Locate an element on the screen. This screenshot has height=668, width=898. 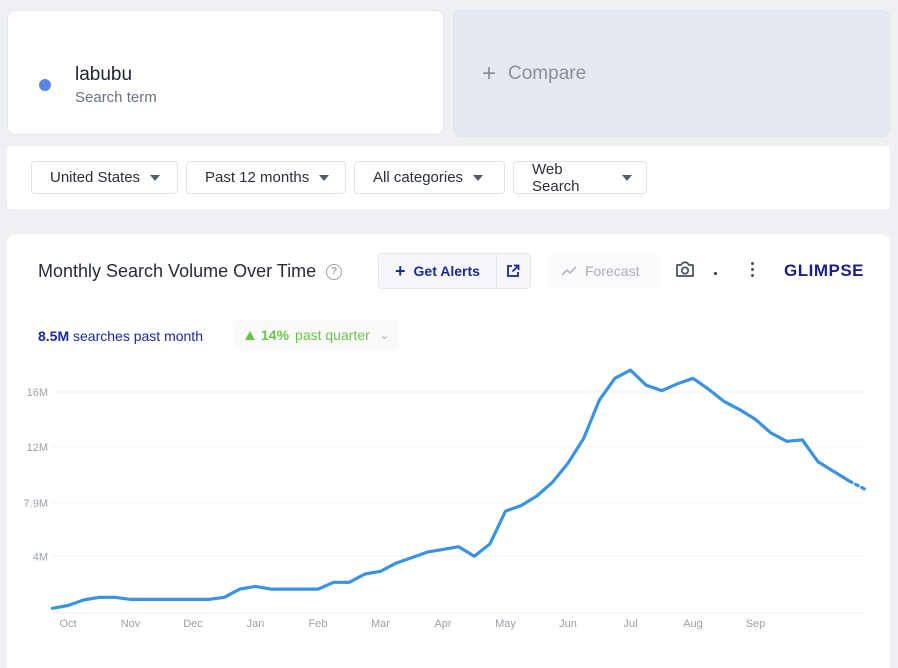
term-color-dot is located at coordinates (45, 85).